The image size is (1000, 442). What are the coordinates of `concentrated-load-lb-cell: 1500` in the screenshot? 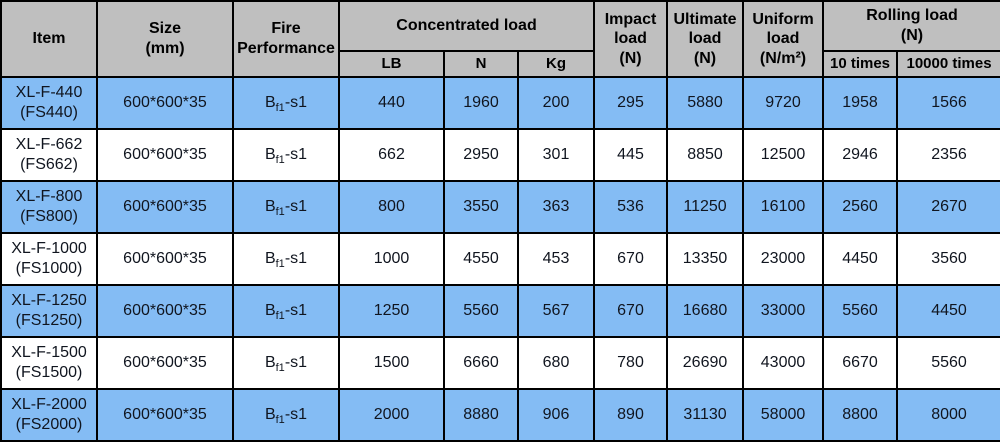 It's located at (391, 363).